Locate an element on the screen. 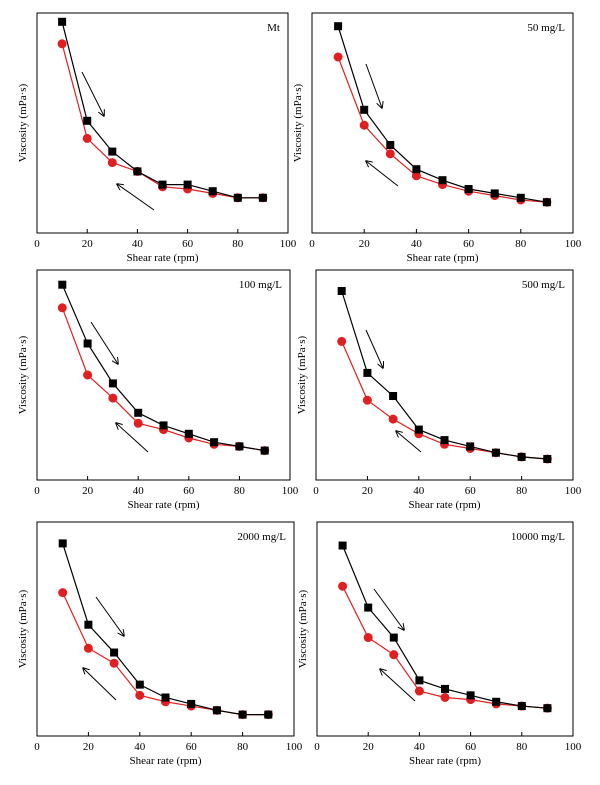 The width and height of the screenshot is (600, 785). series-line is located at coordinates (162, 121).